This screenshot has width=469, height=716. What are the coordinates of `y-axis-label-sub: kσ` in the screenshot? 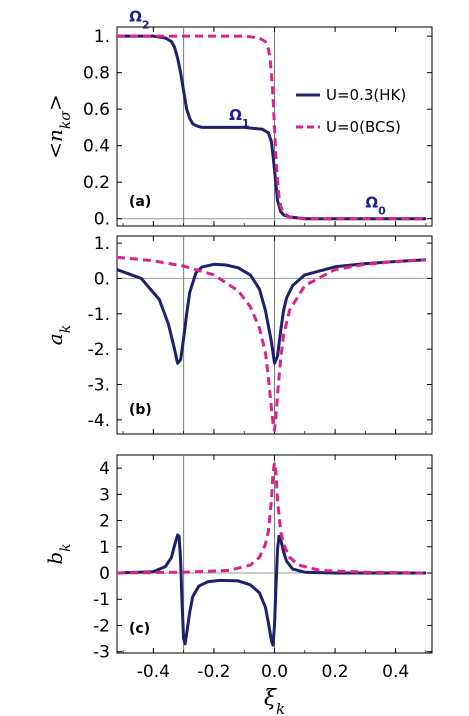 It's located at (66, 120).